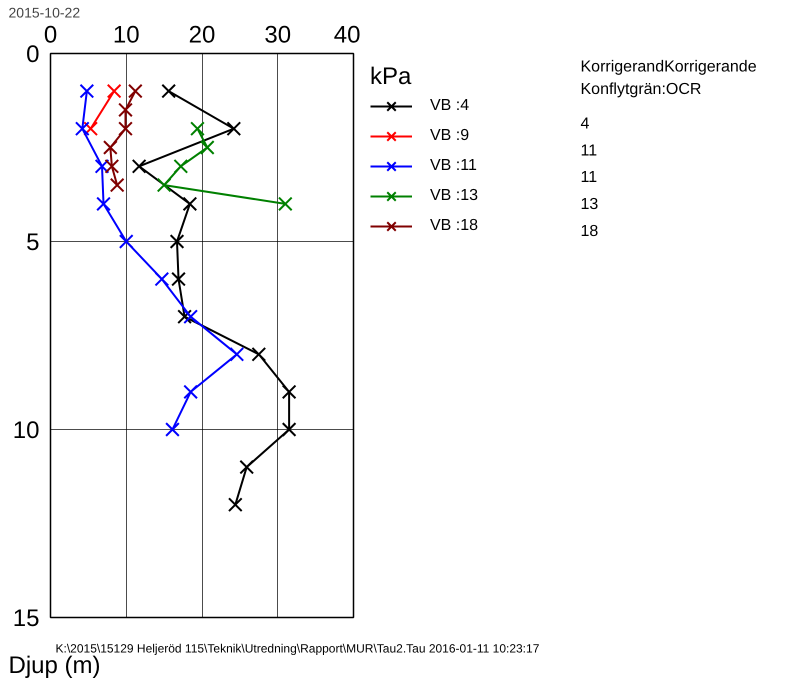 The height and width of the screenshot is (688, 793). I want to click on text: Konflytgrän:OCR, so click(641, 89).